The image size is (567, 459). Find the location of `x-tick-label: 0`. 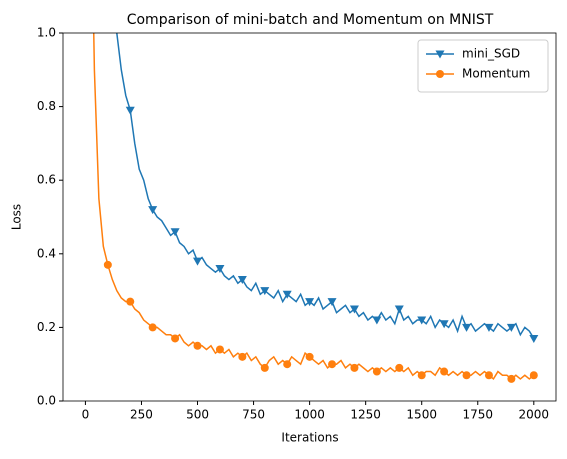

x-tick-label: 0 is located at coordinates (86, 415).